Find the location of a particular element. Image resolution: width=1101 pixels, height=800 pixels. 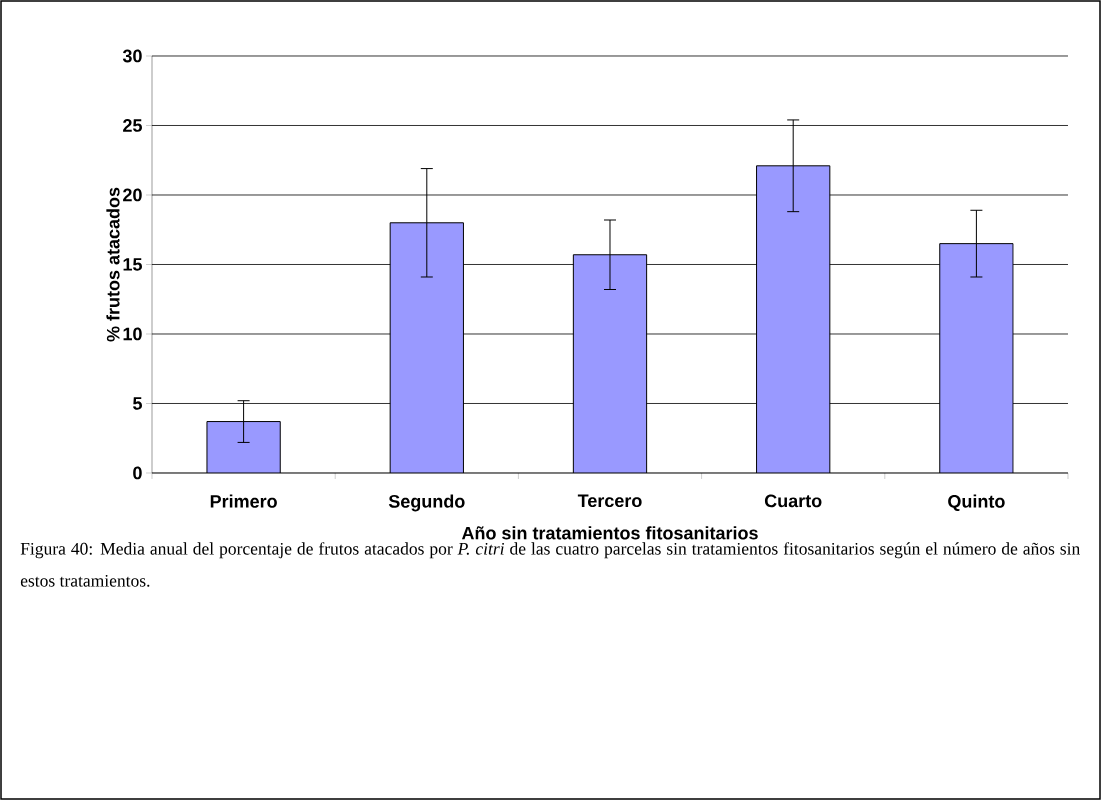

x-axis-title: Año sin tratamientos fitosanitarios is located at coordinates (609, 533).